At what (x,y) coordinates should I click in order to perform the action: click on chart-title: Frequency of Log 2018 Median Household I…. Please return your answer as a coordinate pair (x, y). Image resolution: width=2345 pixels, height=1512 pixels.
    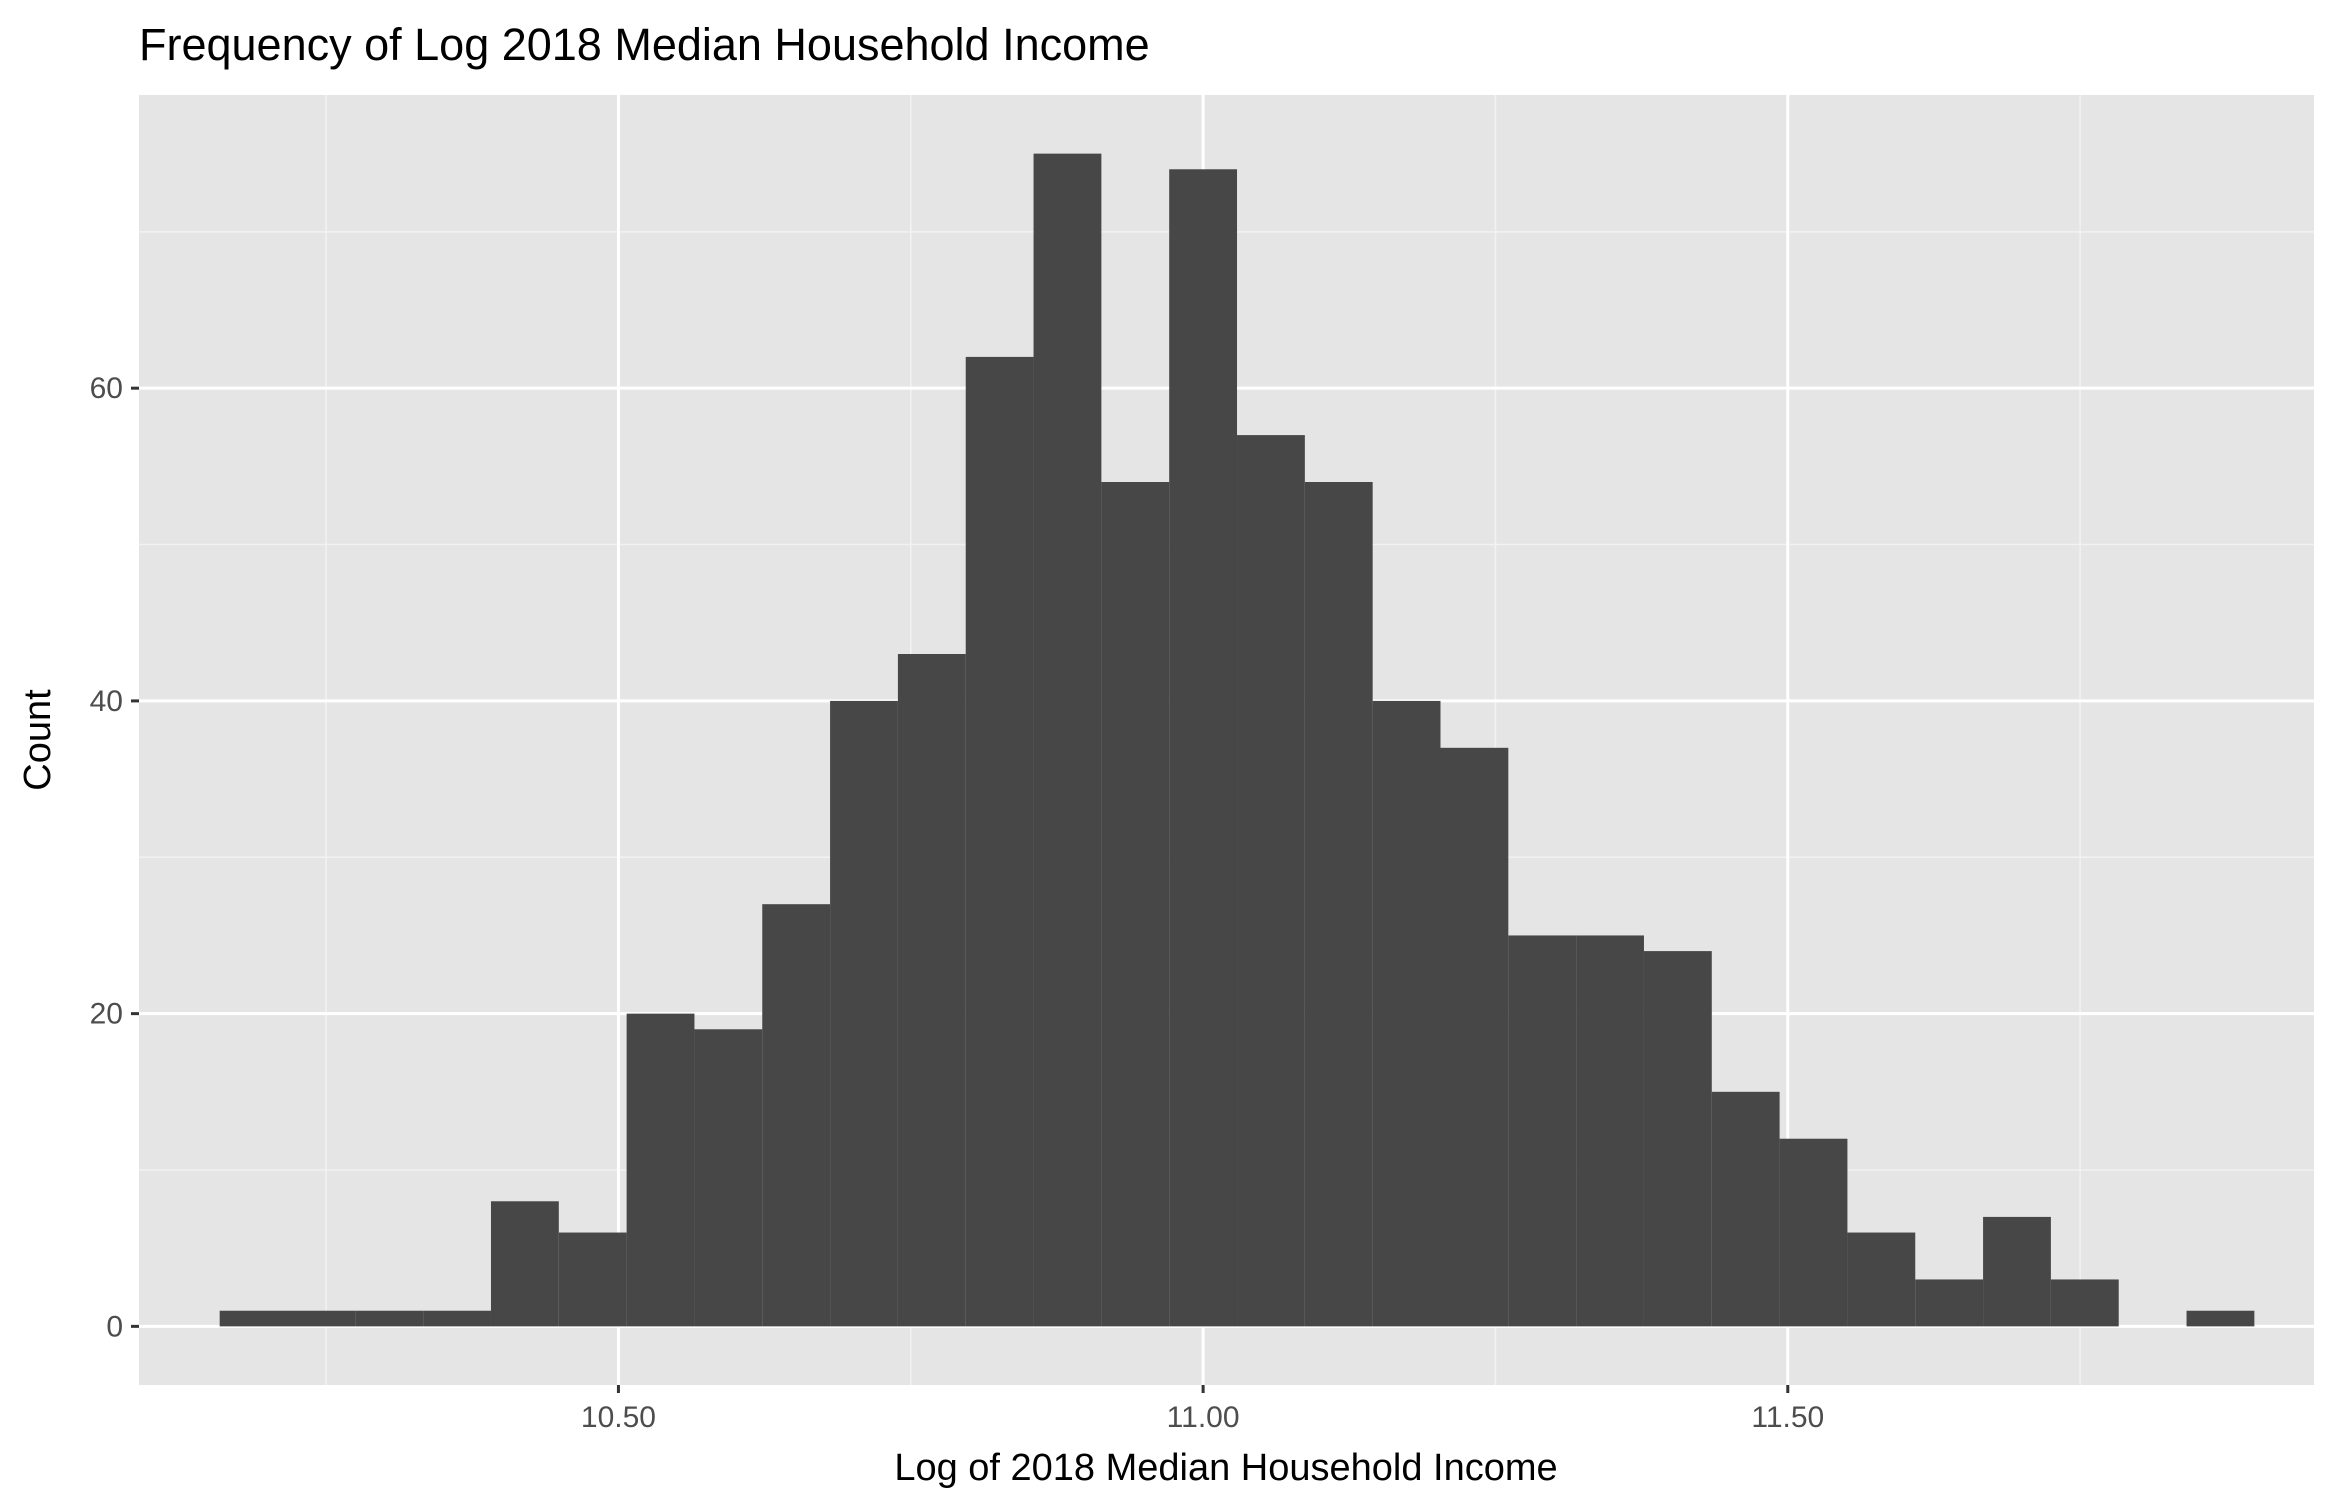
    Looking at the image, I should click on (644, 44).